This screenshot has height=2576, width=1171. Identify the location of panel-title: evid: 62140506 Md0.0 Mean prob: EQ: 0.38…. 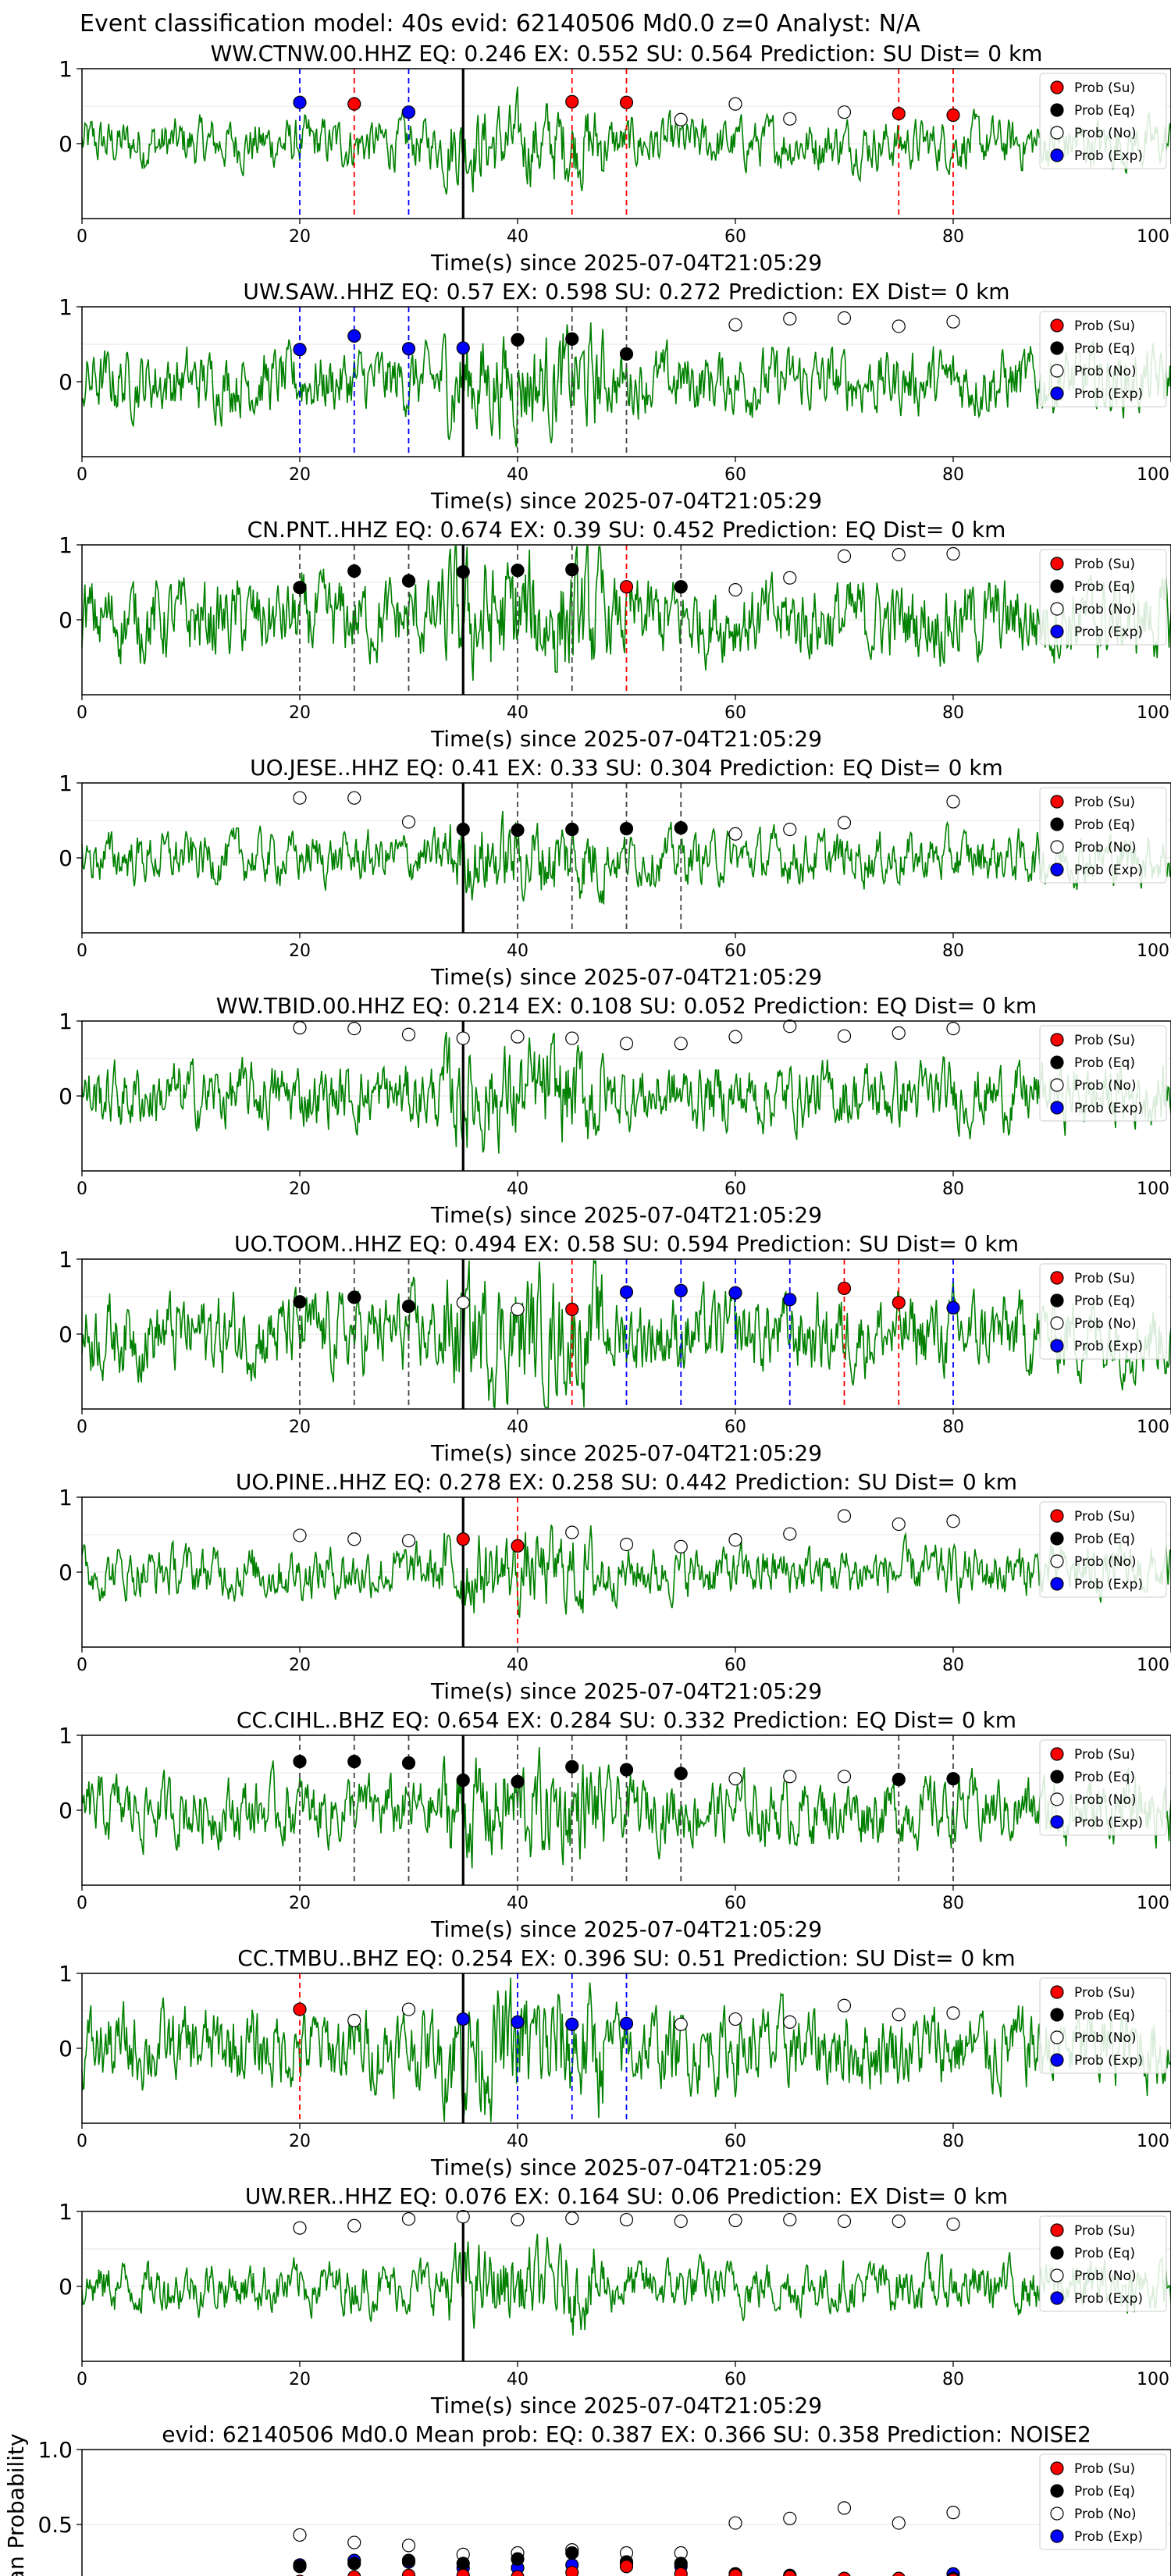
(626, 2434).